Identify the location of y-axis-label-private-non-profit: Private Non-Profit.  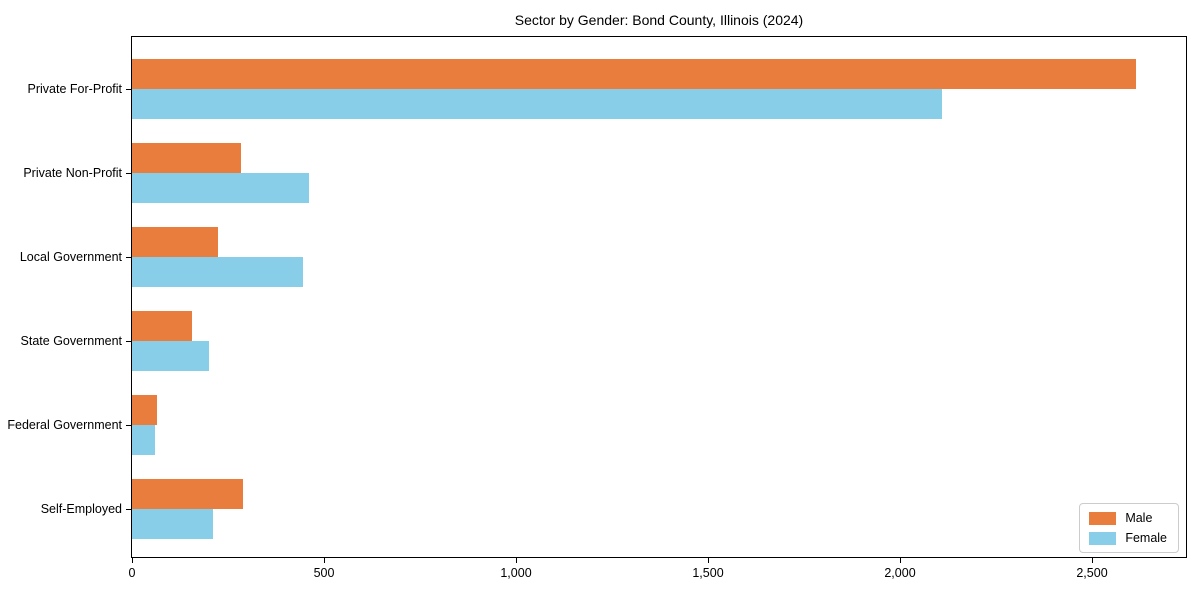
(72, 173).